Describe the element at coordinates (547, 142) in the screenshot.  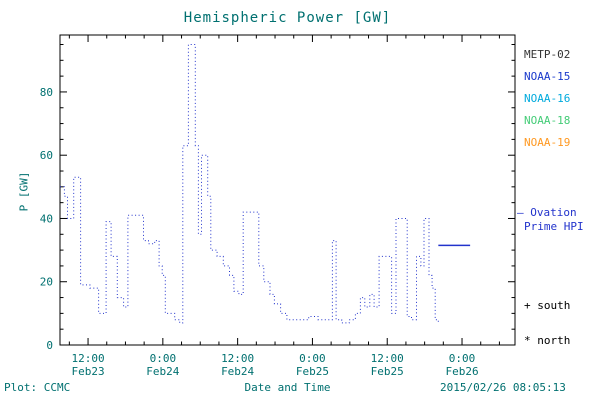
I see `legend-item-noaa-19: NOAA-19` at that location.